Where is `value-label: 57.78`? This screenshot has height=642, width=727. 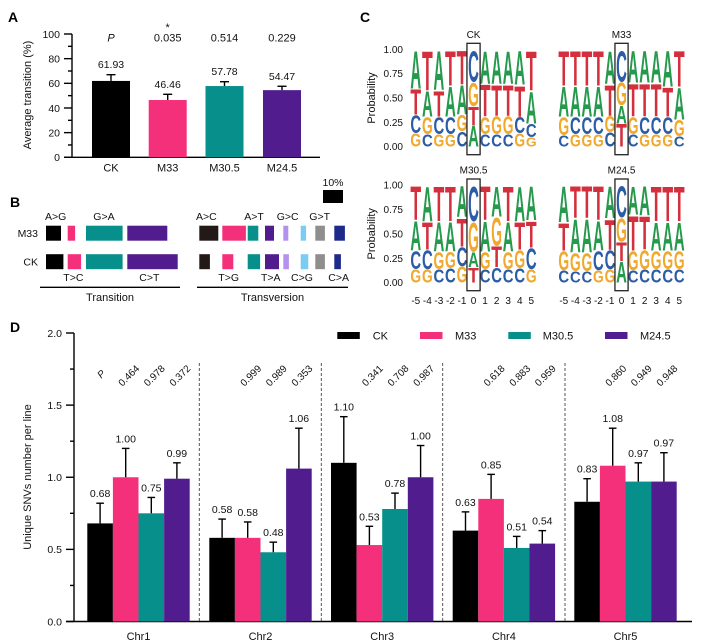 value-label: 57.78 is located at coordinates (224, 72).